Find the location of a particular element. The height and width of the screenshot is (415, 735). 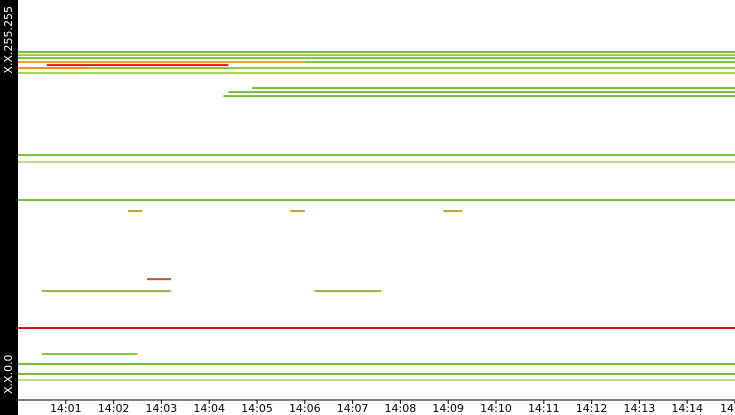

x-tick-label: 14:10 is located at coordinates (496, 408).